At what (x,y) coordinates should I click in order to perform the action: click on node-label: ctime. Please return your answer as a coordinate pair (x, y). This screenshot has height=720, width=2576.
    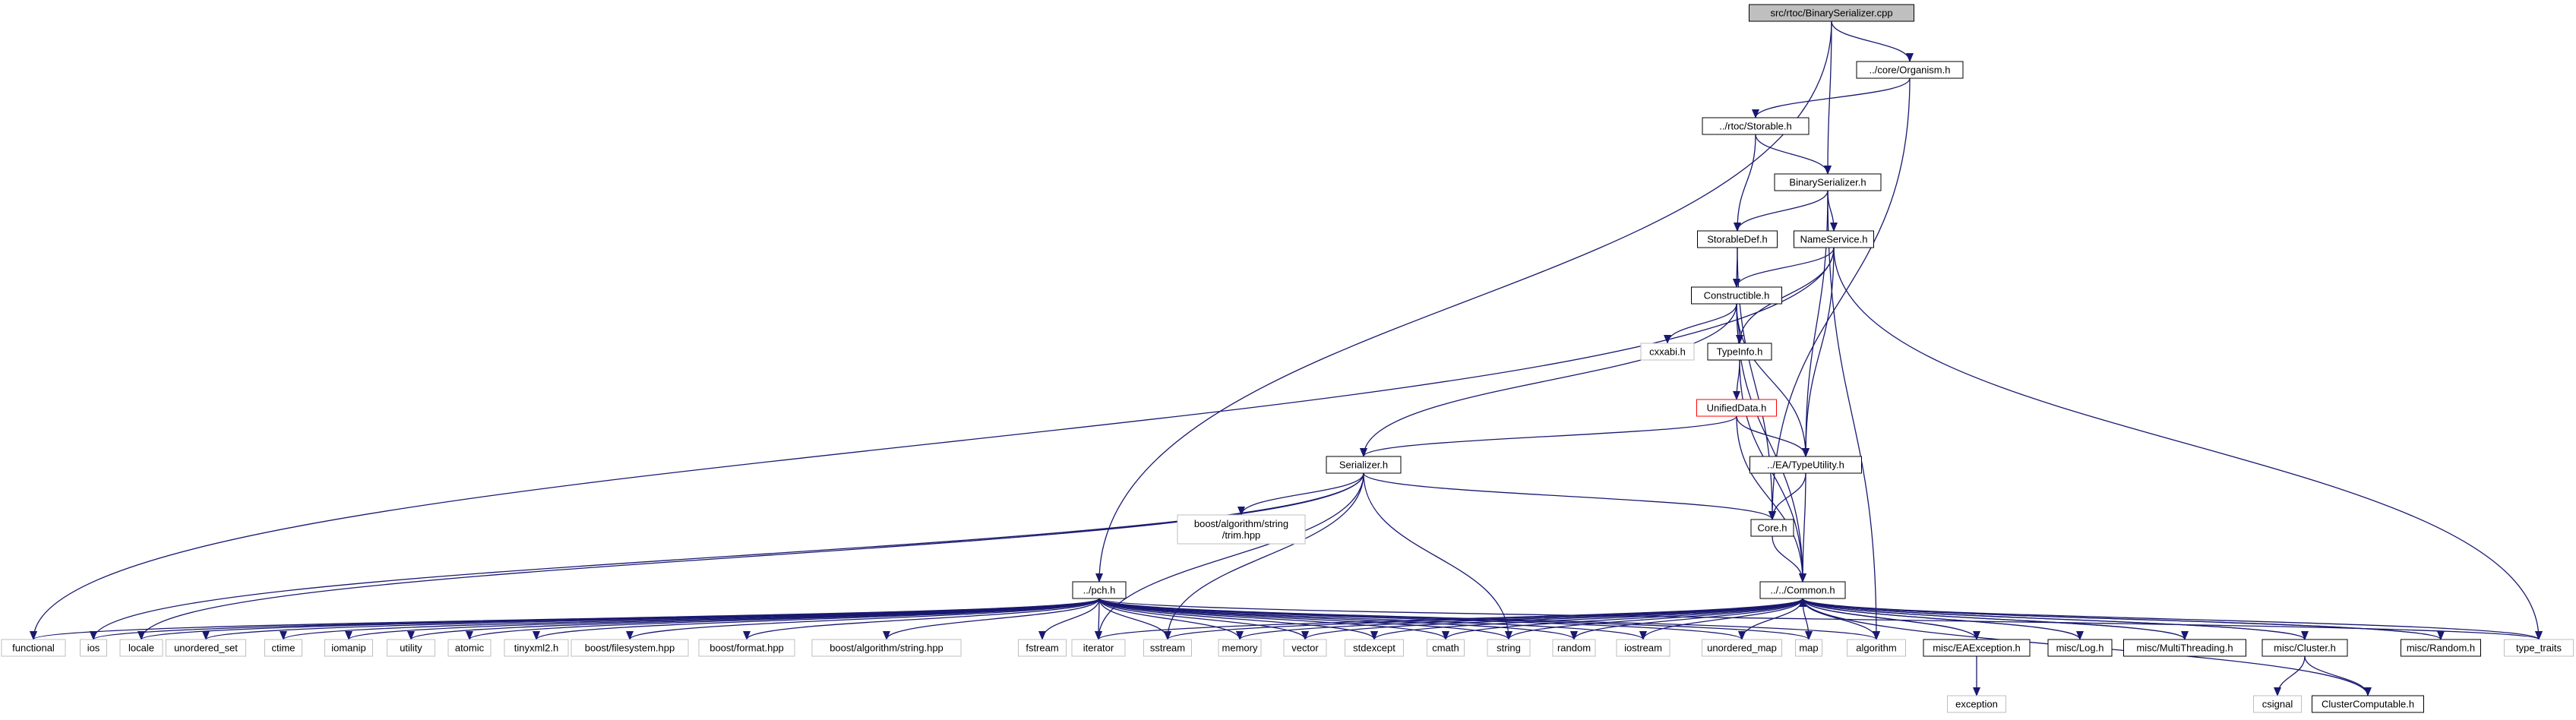
    Looking at the image, I should click on (283, 648).